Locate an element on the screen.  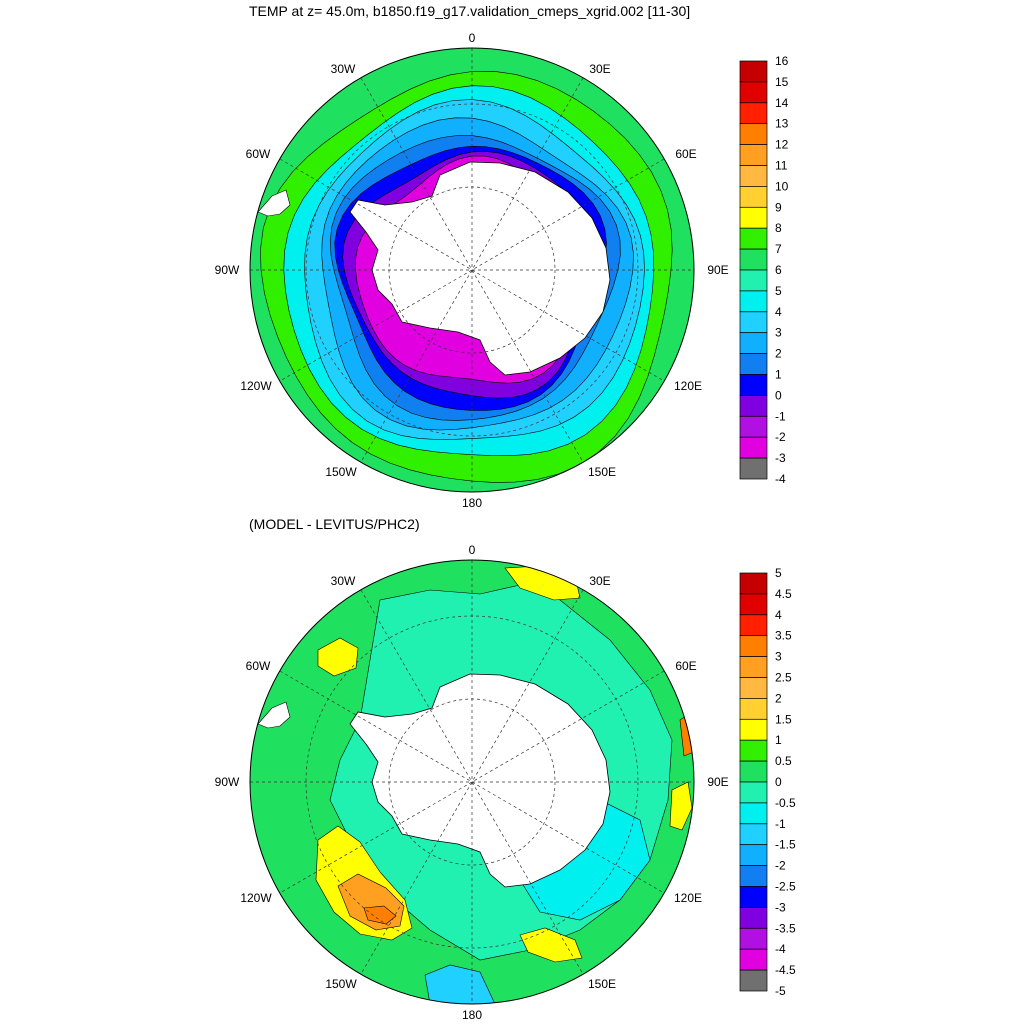
colorbar-tick-label: 8 is located at coordinates (778, 228).